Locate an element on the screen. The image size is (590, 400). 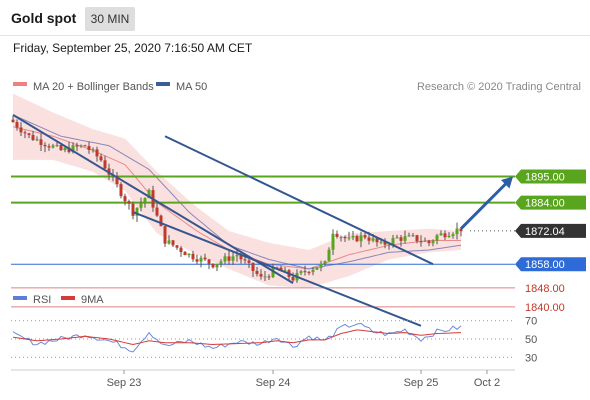
level-label-1: 1884.00 is located at coordinates (545, 204).